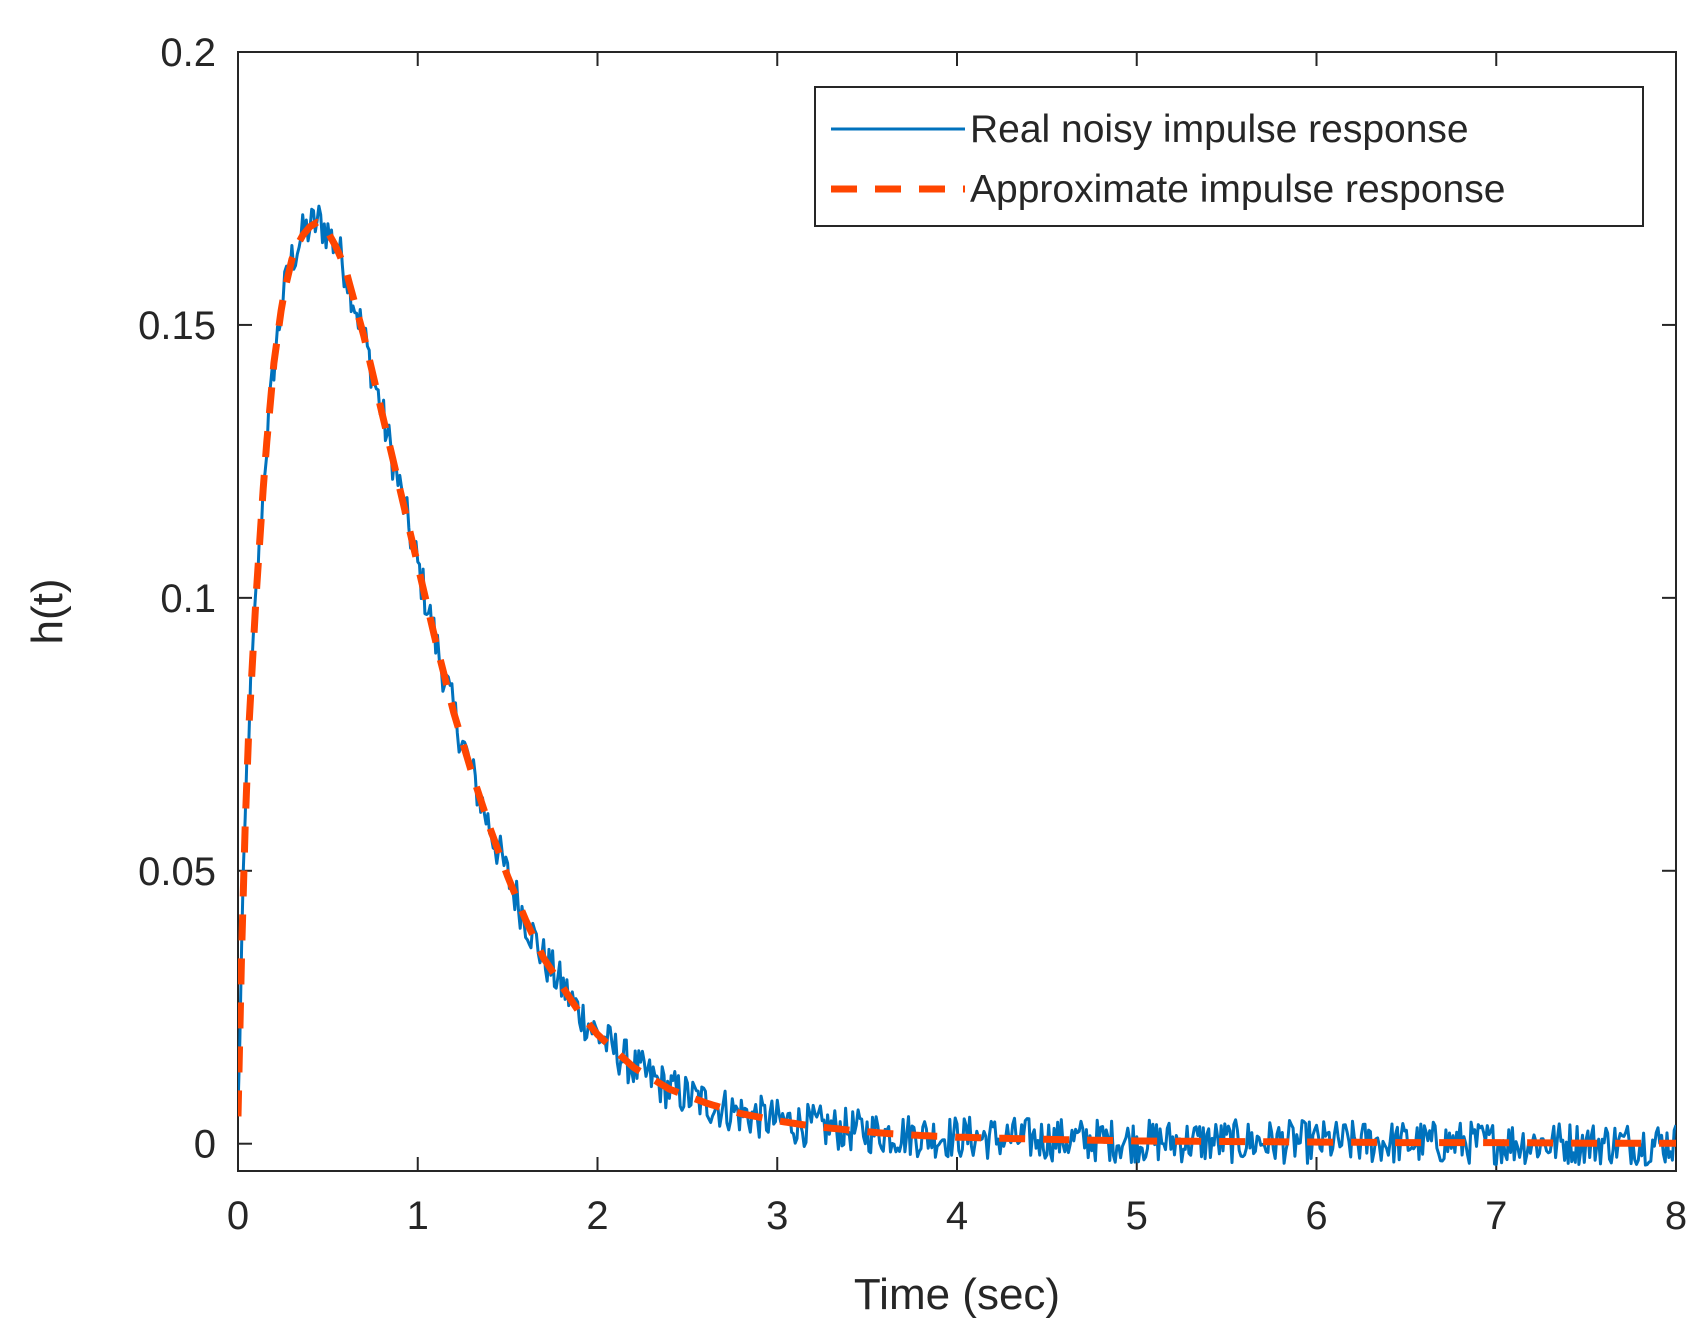 The height and width of the screenshot is (1340, 1701). Describe the element at coordinates (205, 1145) in the screenshot. I see `y-tick-label-0: 0` at that location.